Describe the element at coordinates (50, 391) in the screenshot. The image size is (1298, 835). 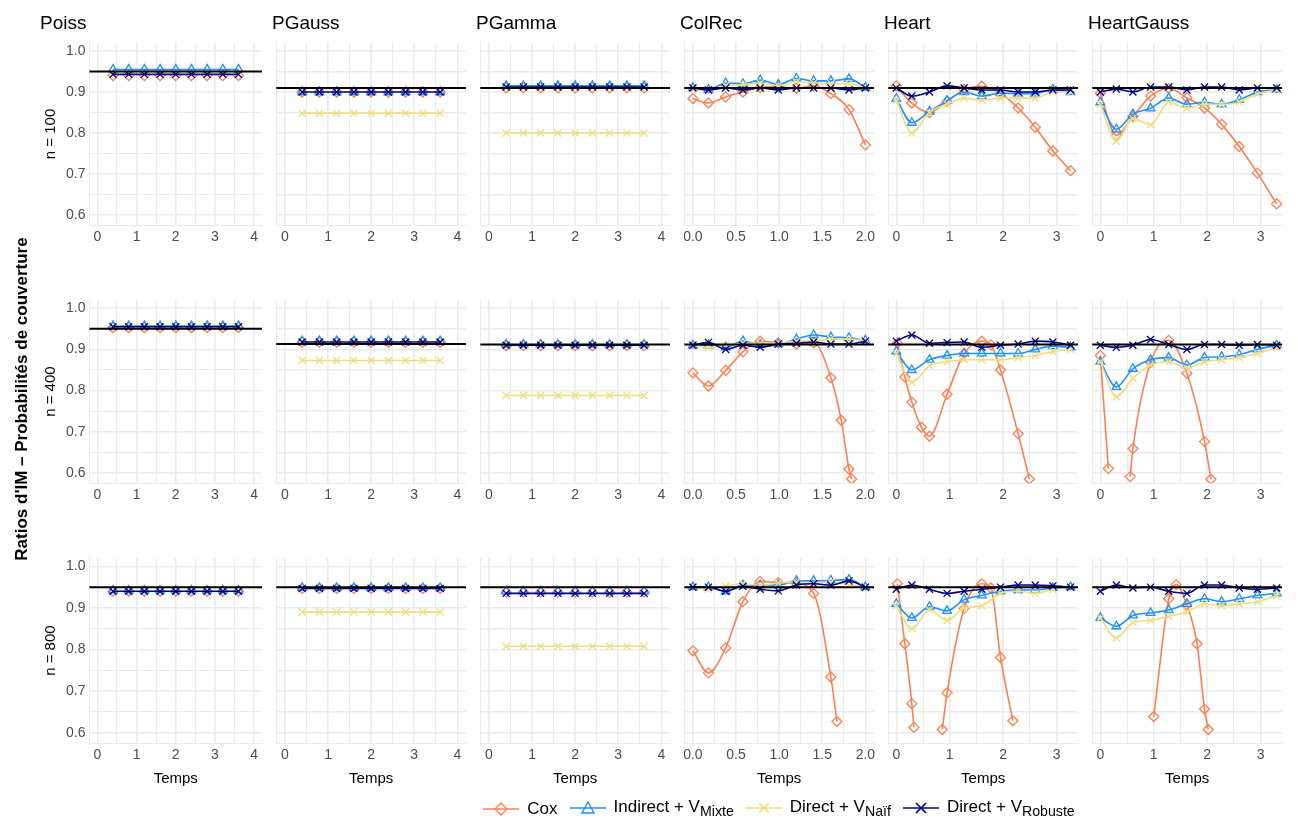
I see `y-axis-title: n = 400` at that location.